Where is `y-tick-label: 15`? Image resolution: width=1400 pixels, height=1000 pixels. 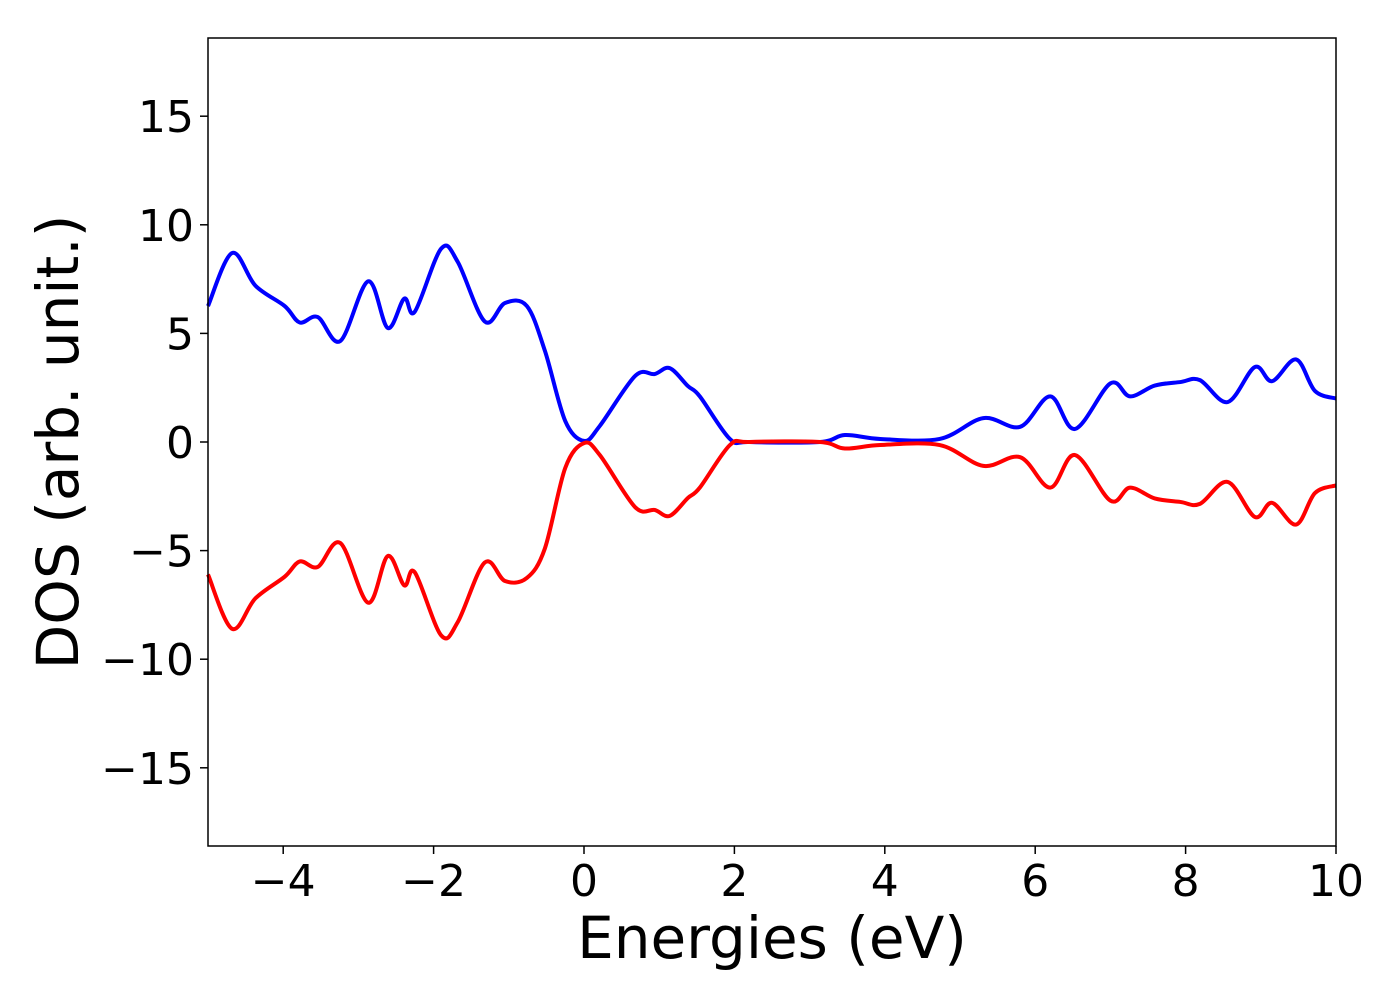
y-tick-label: 15 is located at coordinates (166, 117).